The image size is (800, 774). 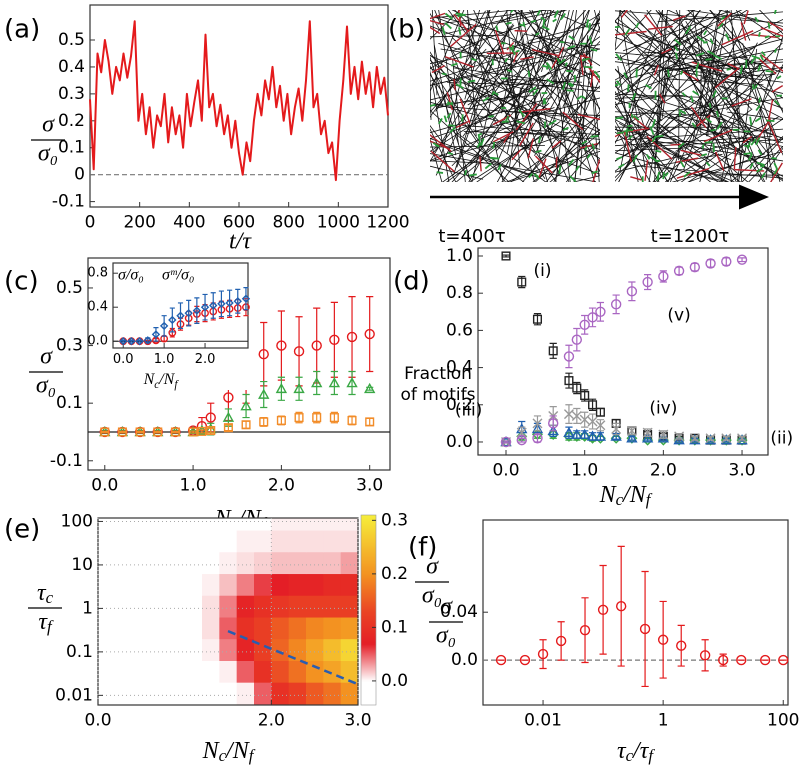 I want to click on x-tick-label: 3.0, so click(x=369, y=485).